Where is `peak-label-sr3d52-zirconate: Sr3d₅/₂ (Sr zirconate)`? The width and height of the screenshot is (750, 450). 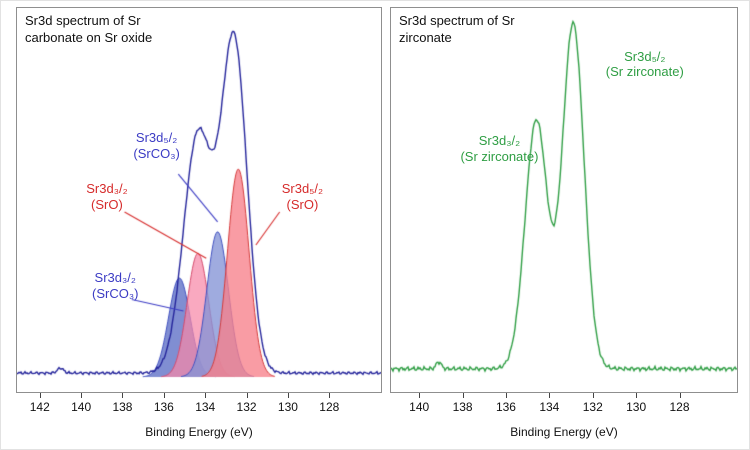
peak-label-sr3d52-zirconate: Sr3d₅/₂ (Sr zirconate) is located at coordinates (645, 65).